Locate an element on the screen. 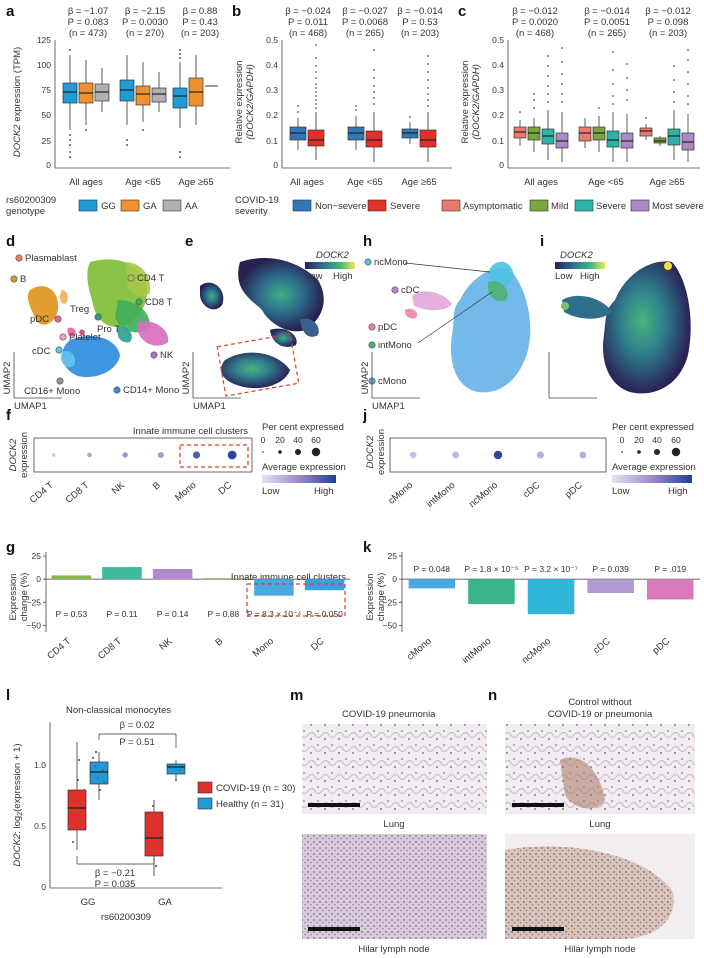 This screenshot has width=704, height=958. g-ytick-1: 0 is located at coordinates (38, 579).